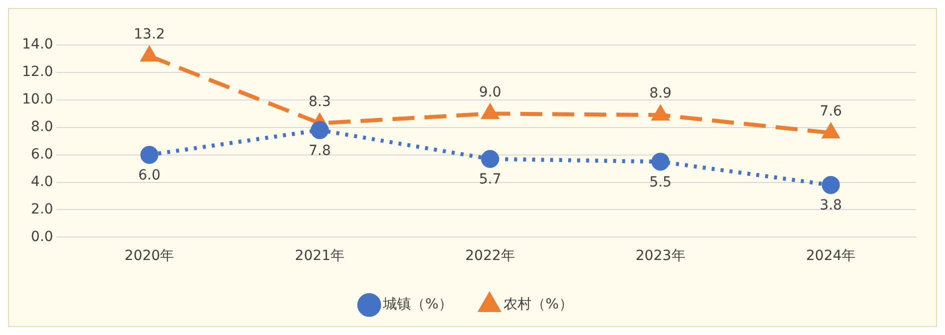 The width and height of the screenshot is (945, 335). Describe the element at coordinates (319, 256) in the screenshot. I see `x-tick-label: 2021年` at that location.